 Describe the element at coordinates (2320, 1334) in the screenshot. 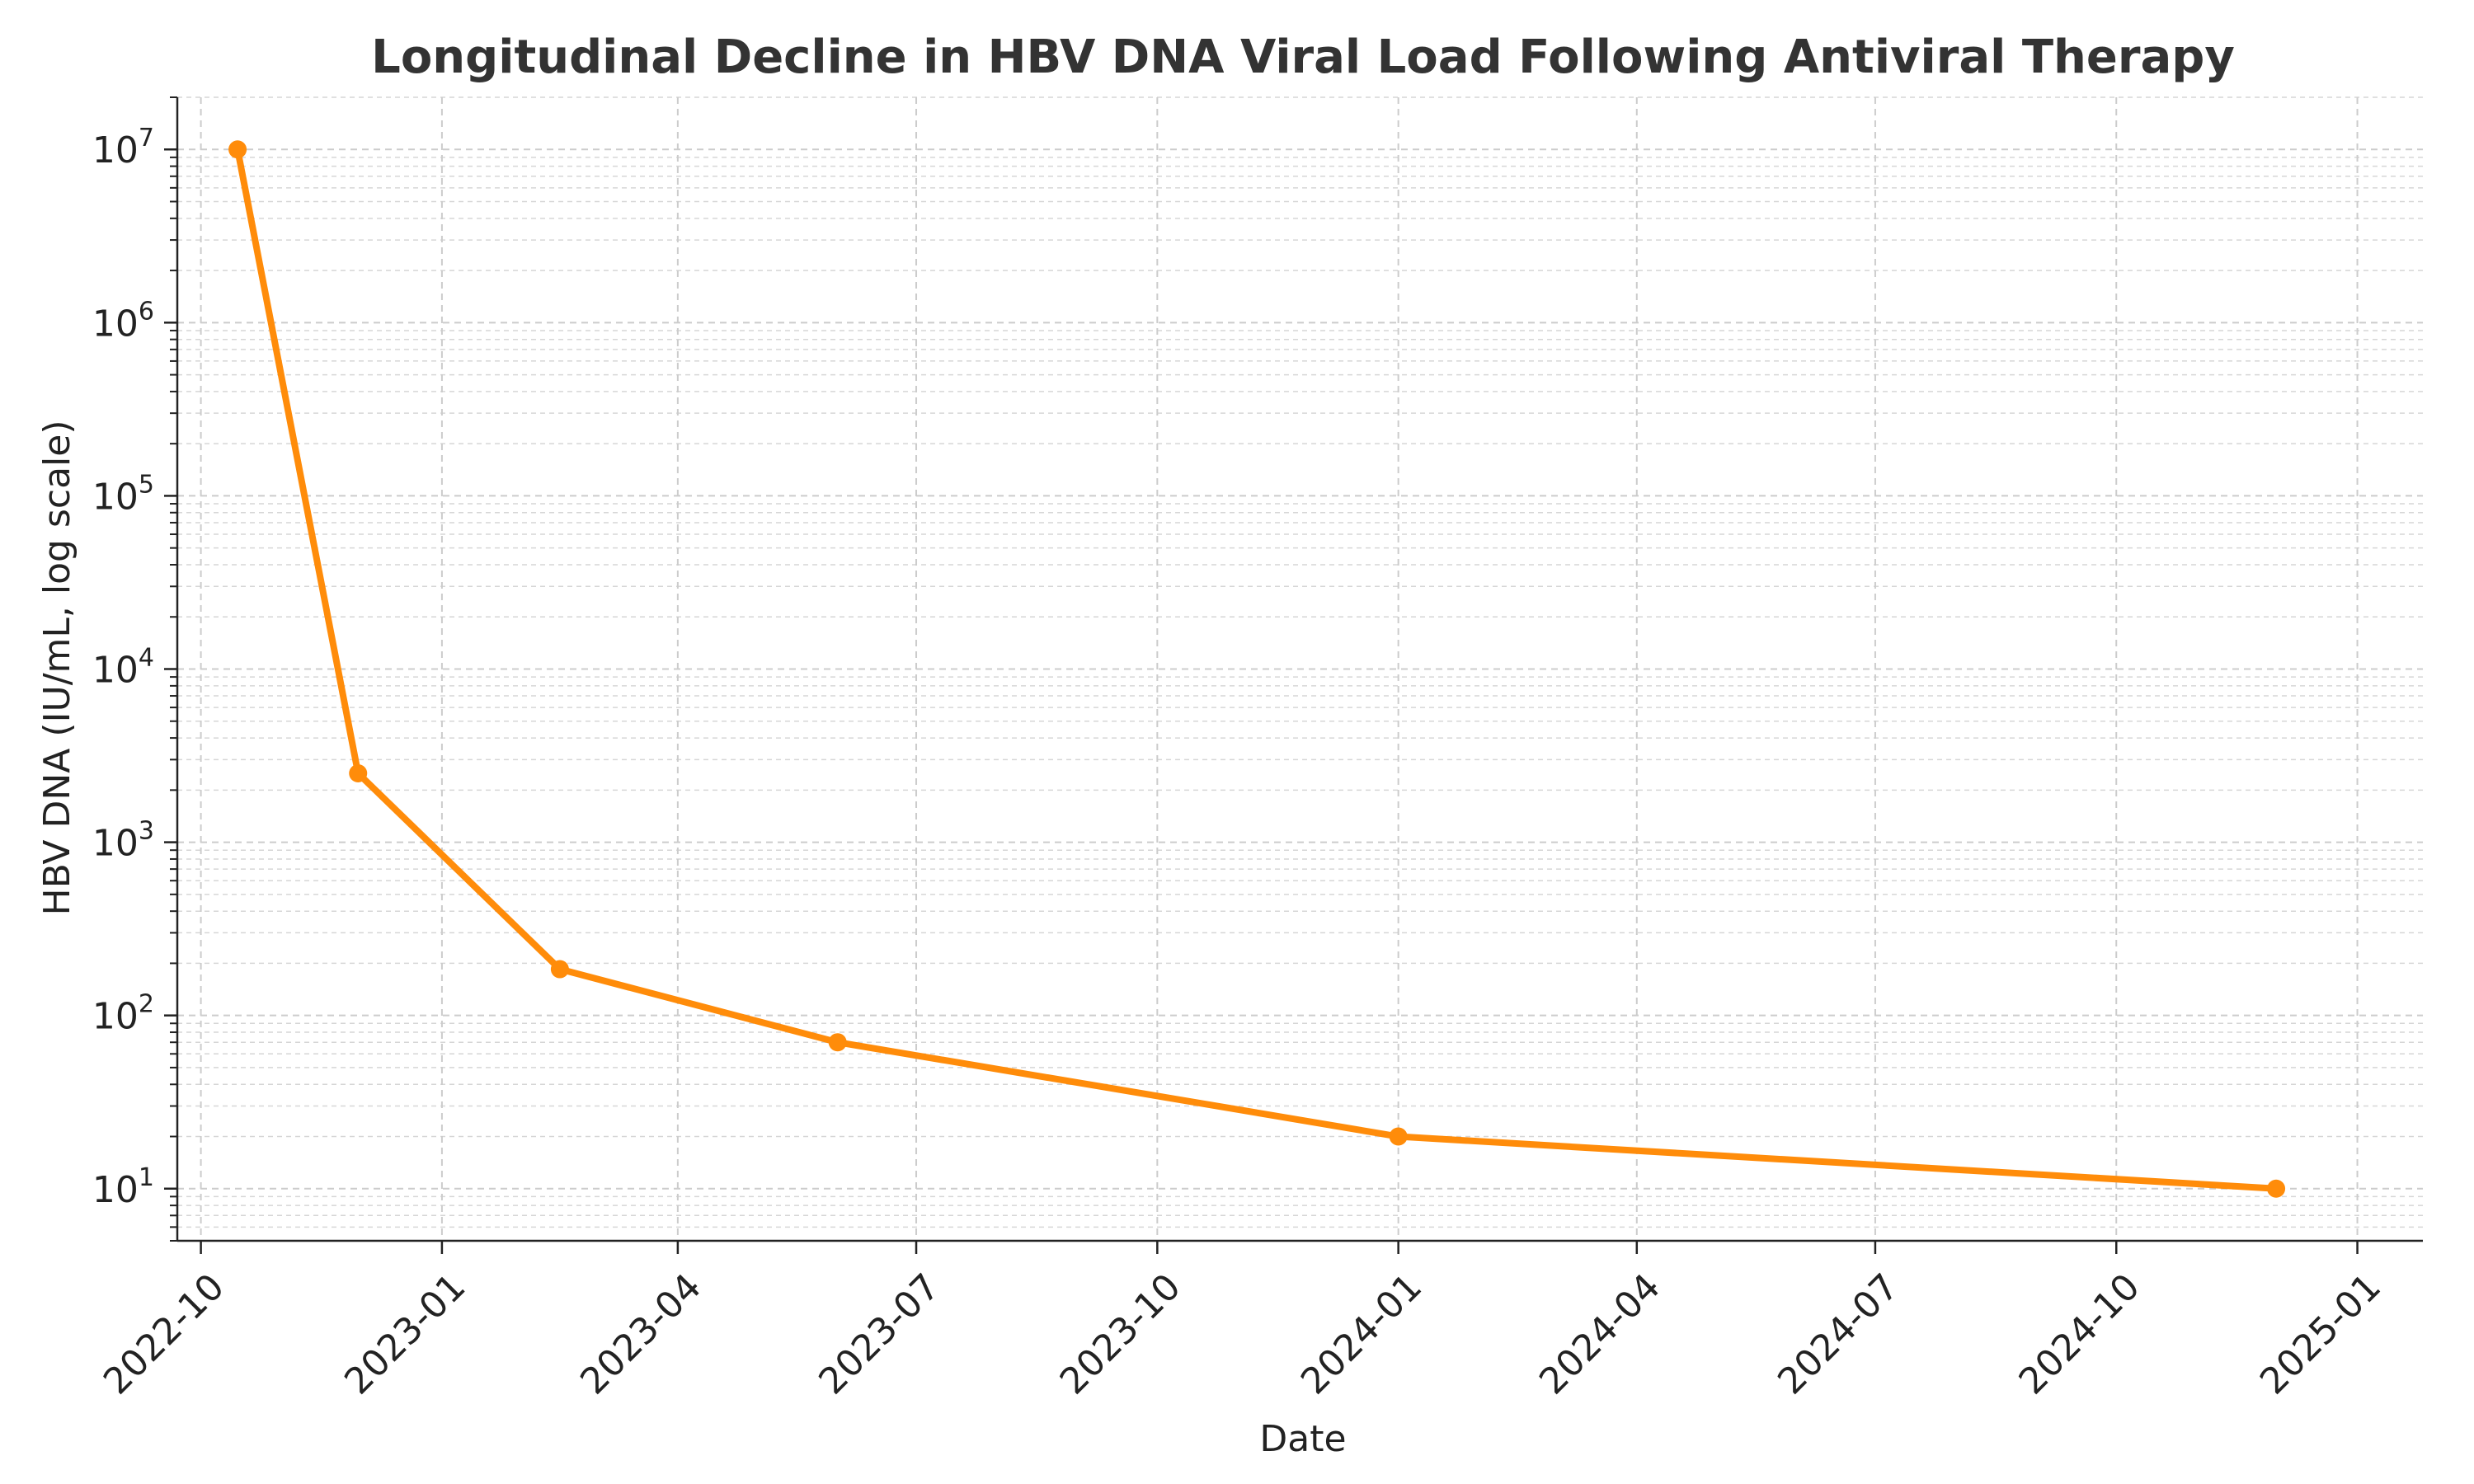

I see `x-tick-label: 2025-01` at that location.